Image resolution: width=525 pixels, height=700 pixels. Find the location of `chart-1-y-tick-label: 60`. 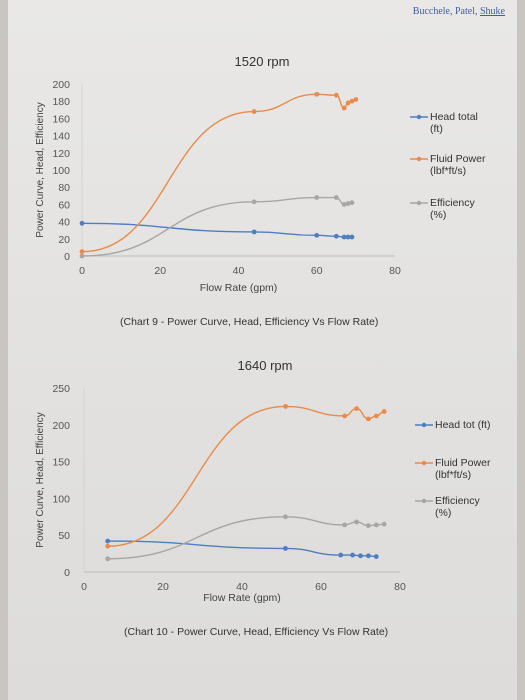

chart-1-y-tick-label: 60 is located at coordinates (64, 205).